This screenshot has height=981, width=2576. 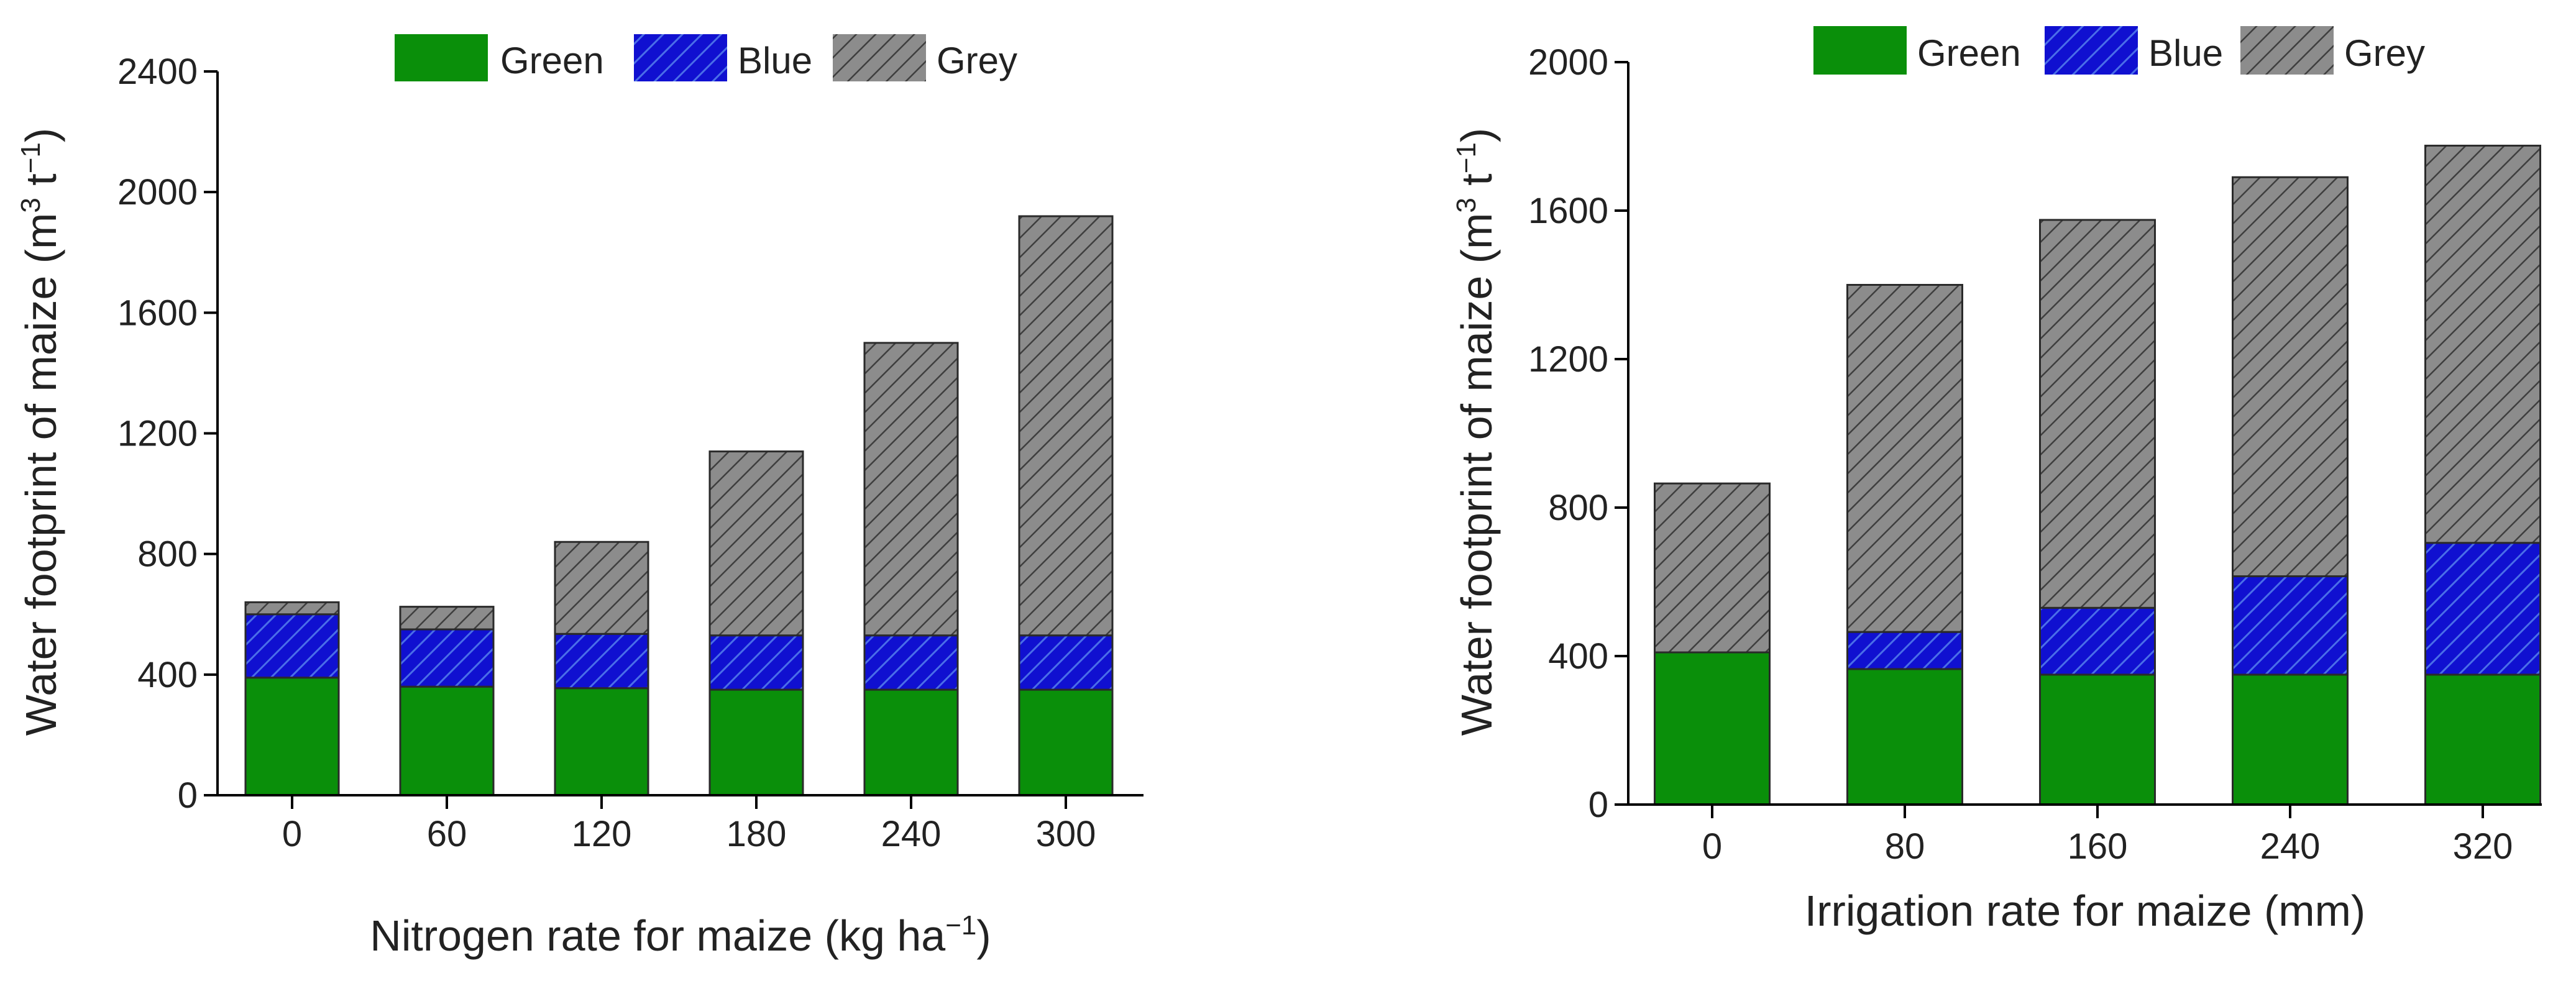 I want to click on chart-left-legend-swatch-green, so click(x=441, y=58).